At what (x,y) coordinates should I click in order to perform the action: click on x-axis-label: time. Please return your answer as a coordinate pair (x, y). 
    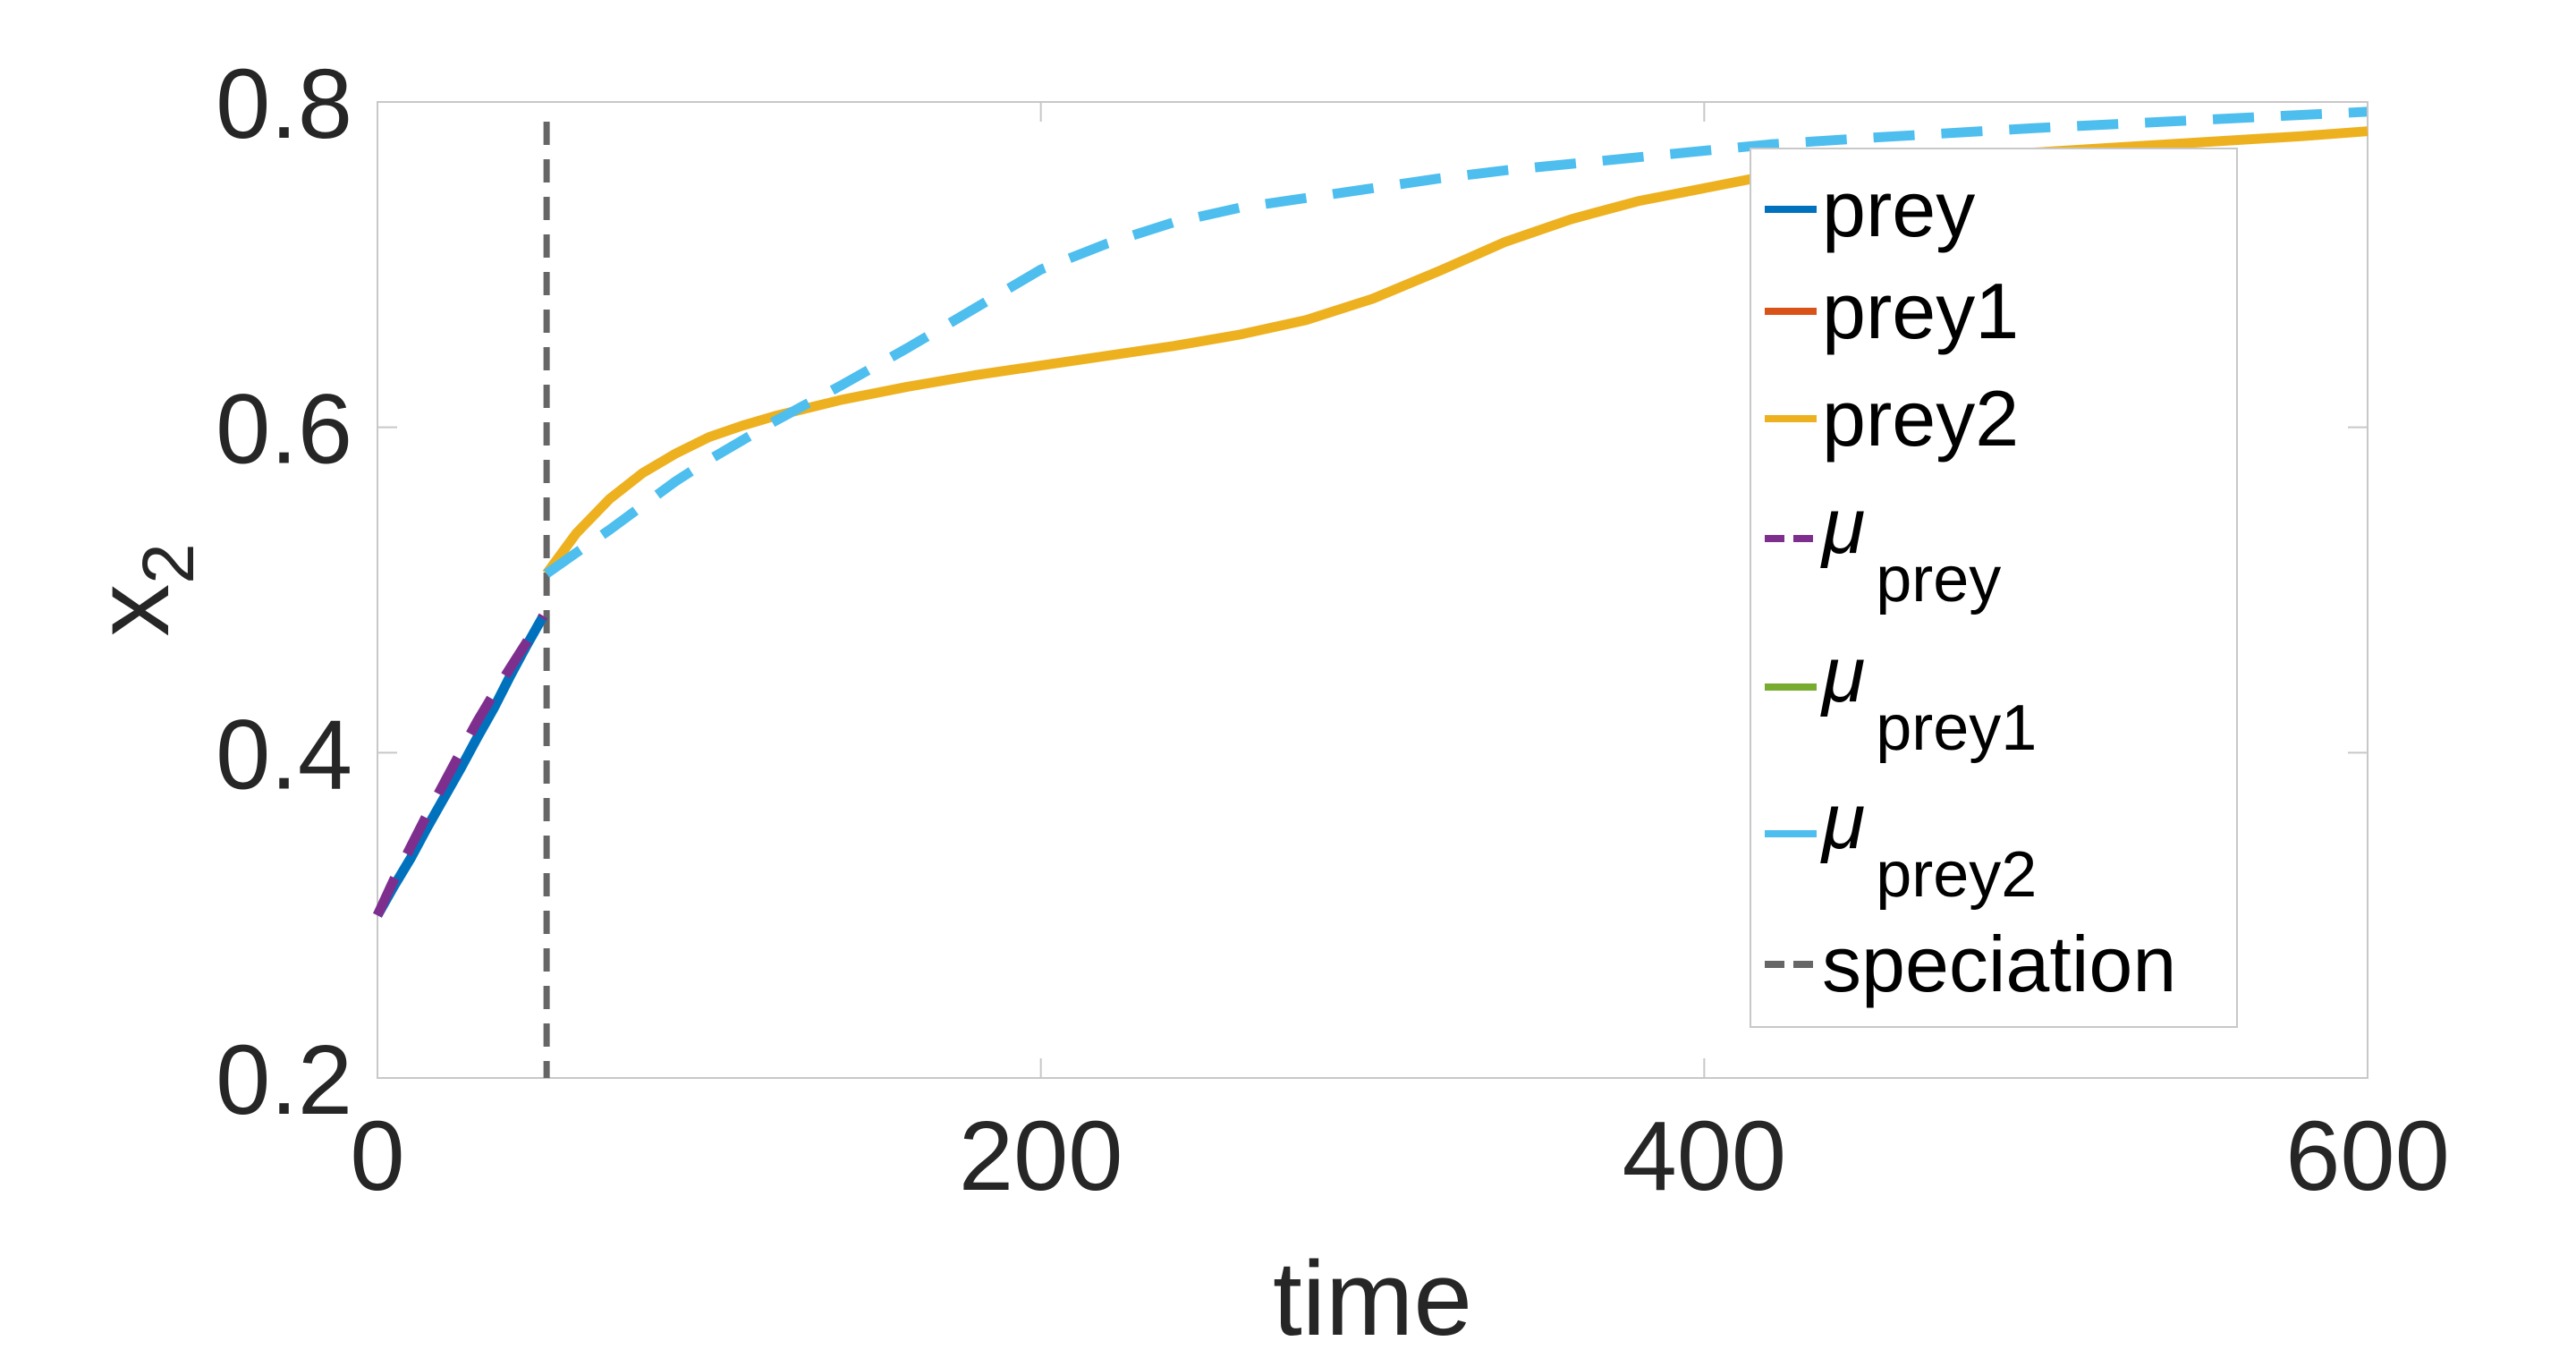
    Looking at the image, I should click on (1372, 1299).